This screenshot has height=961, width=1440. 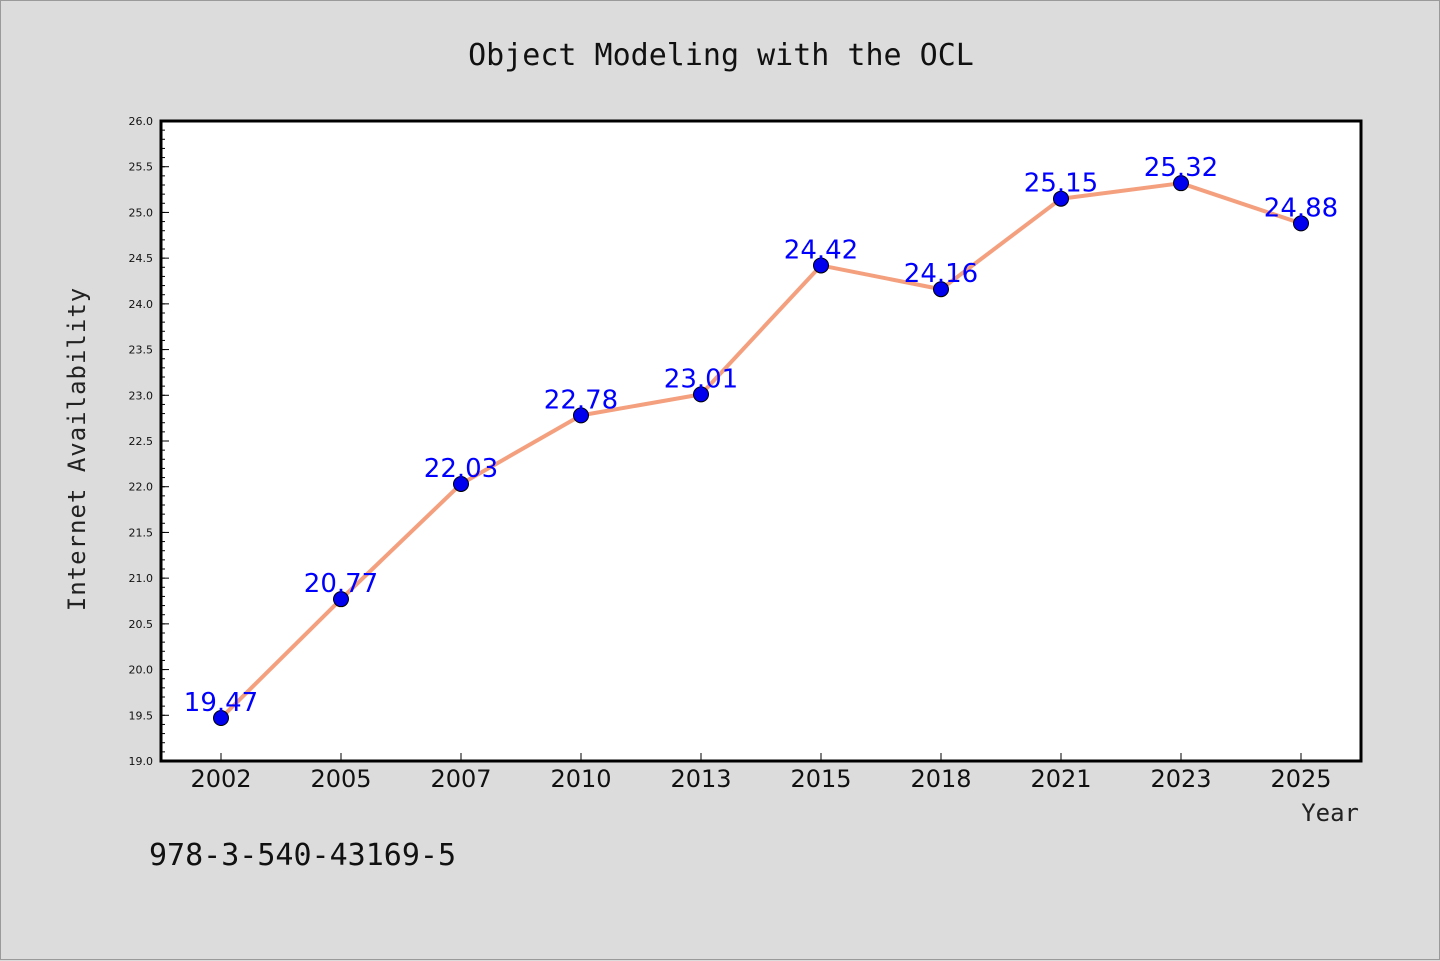 What do you see at coordinates (821, 250) in the screenshot?
I see `data-label: 24.42` at bounding box center [821, 250].